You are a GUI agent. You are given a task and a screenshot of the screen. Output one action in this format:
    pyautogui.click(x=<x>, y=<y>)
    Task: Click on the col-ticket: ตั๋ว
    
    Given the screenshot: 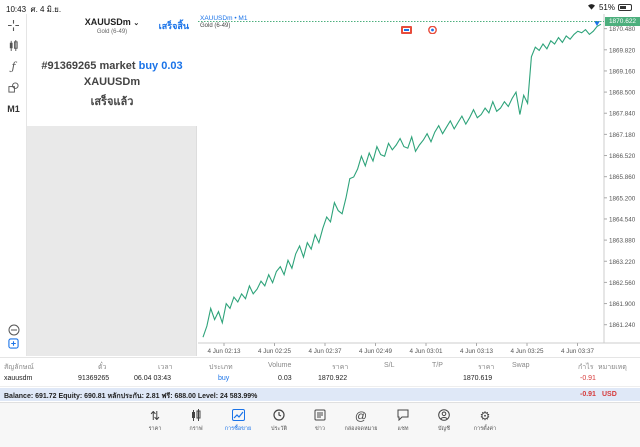 What is the action you would take?
    pyautogui.click(x=102, y=367)
    